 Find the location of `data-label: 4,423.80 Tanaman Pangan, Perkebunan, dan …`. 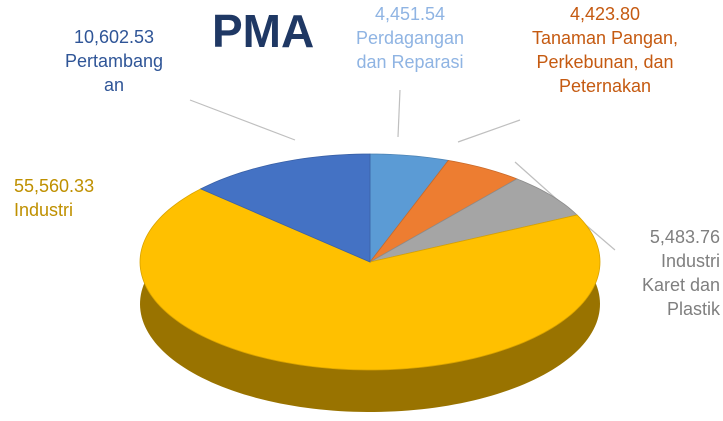

data-label: 4,423.80 Tanaman Pangan, Perkebunan, dan … is located at coordinates (605, 50).